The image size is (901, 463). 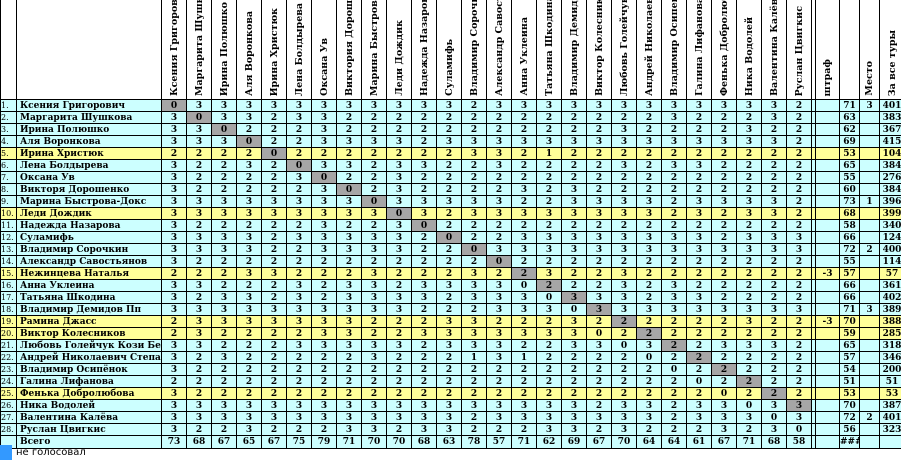 What do you see at coordinates (849, 273) in the screenshot?
I see `score-cell: 57` at bounding box center [849, 273].